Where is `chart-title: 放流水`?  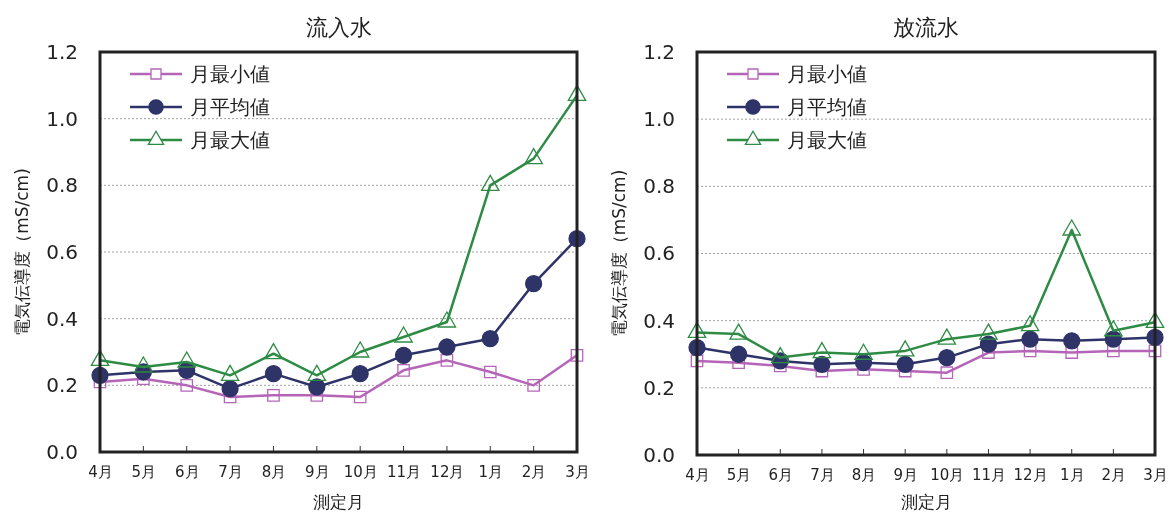
chart-title: 放流水 is located at coordinates (926, 27).